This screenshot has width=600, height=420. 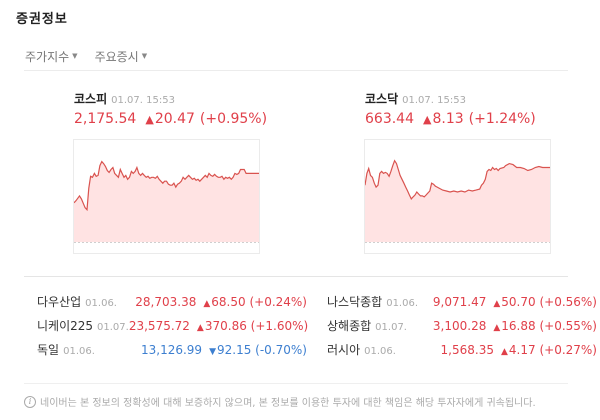 I want to click on kosdaq-chart, so click(x=457, y=196).